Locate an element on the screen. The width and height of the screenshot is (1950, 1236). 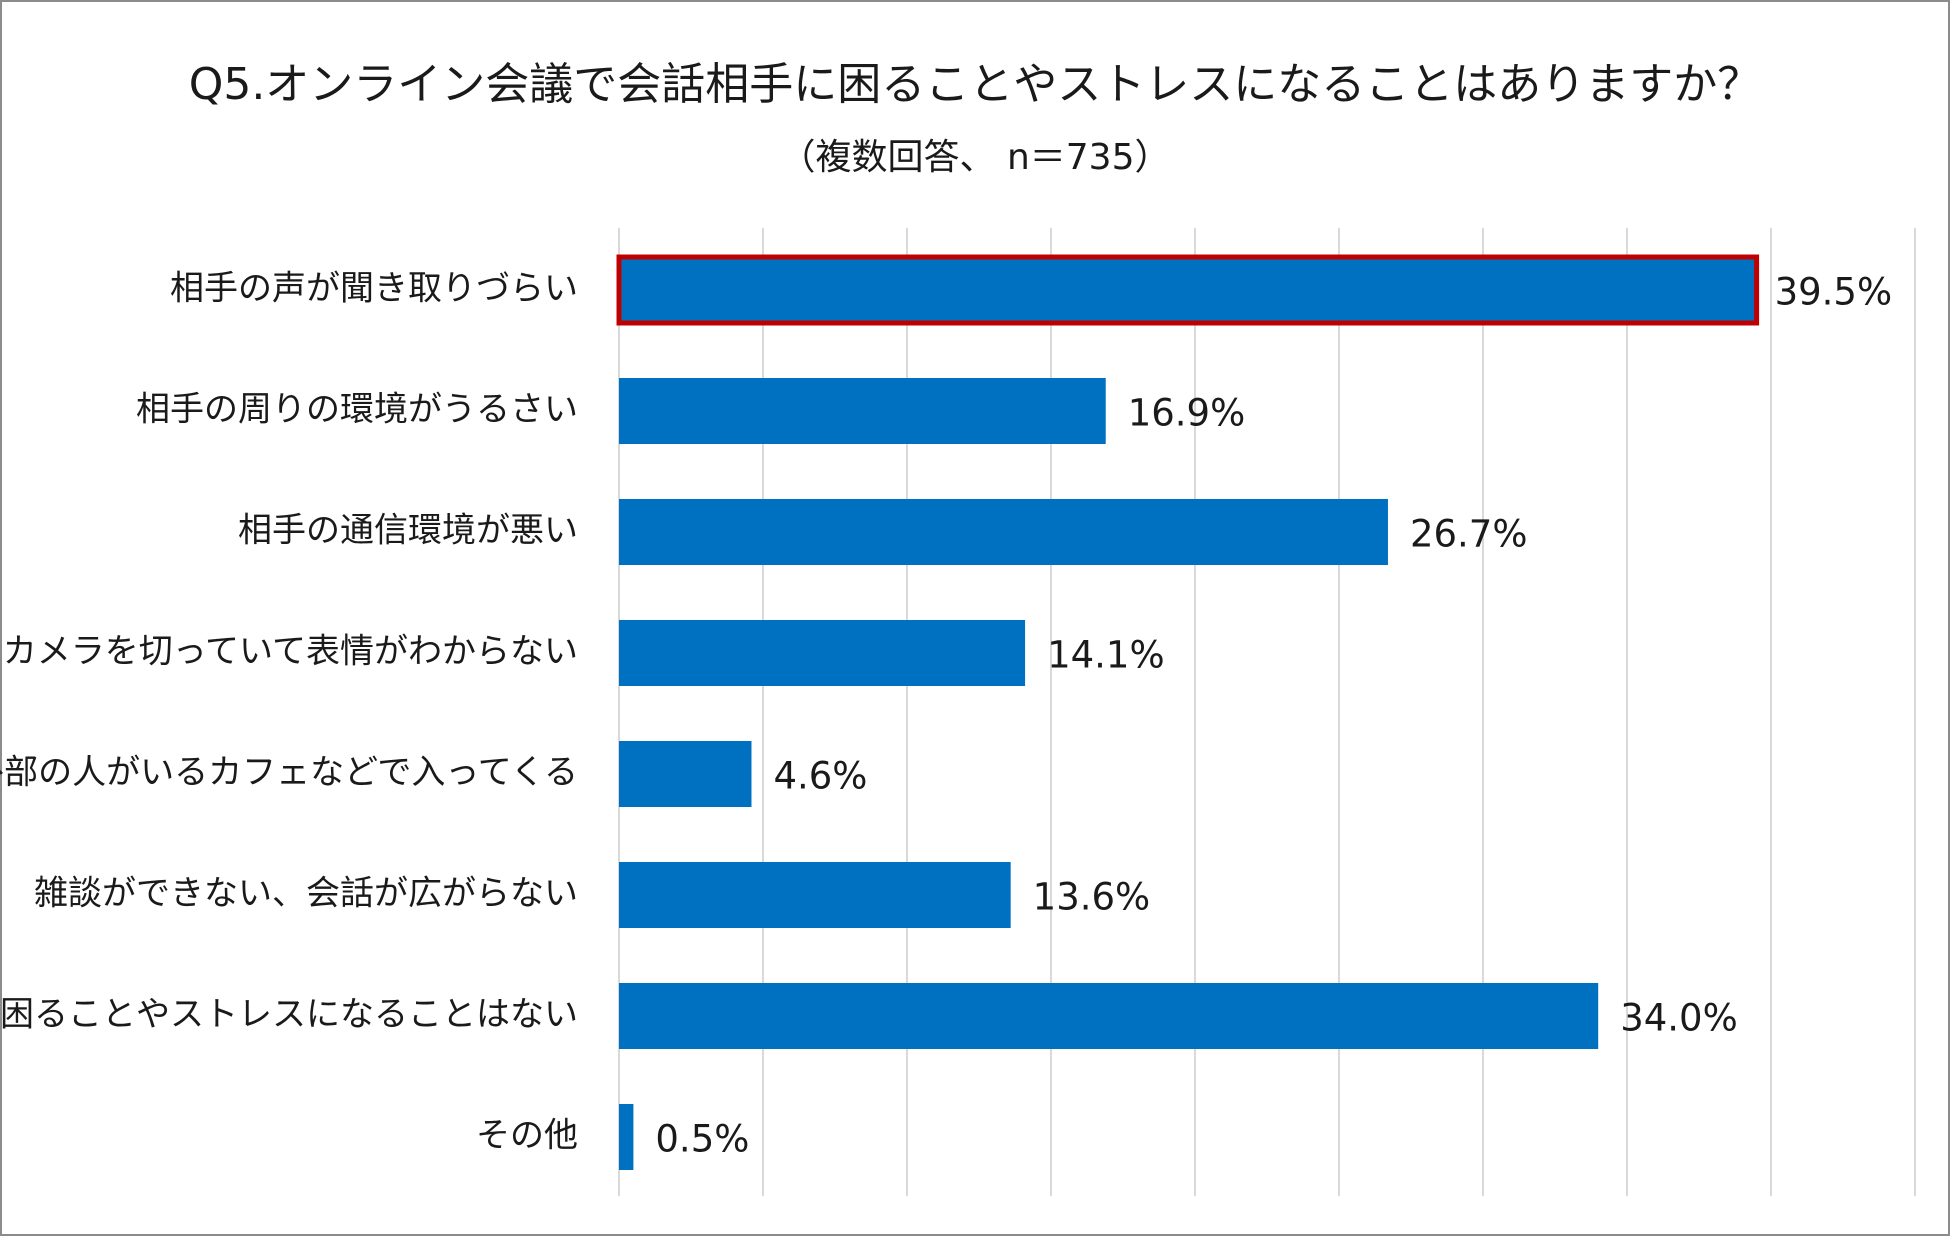
category-label: 困ることやストレスになることはない is located at coordinates (289, 1015).